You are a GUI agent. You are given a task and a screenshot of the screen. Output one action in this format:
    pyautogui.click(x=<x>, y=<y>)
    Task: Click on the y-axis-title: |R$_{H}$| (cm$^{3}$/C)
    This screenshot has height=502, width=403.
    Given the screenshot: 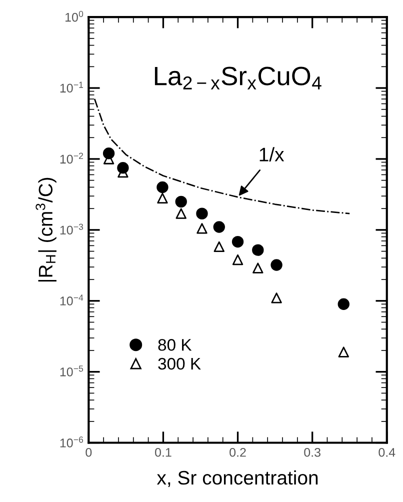 What is the action you would take?
    pyautogui.click(x=46, y=230)
    